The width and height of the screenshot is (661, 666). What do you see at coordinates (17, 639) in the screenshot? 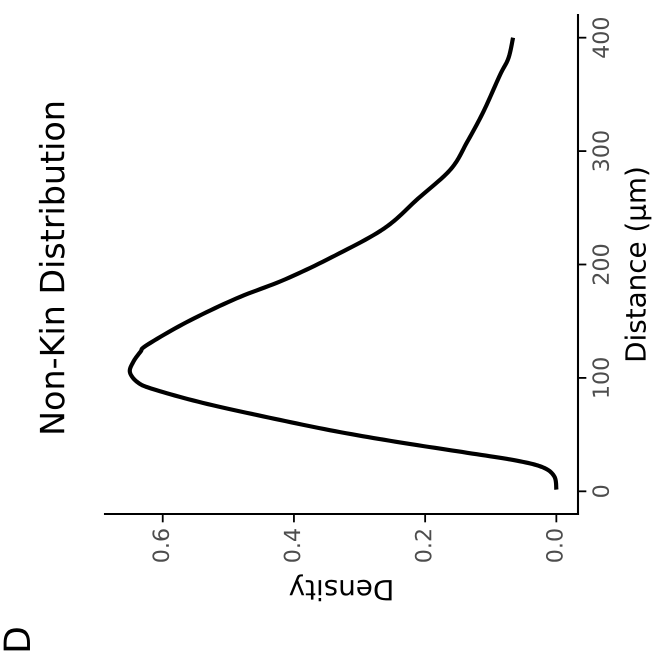
I see `text: D` at bounding box center [17, 639].